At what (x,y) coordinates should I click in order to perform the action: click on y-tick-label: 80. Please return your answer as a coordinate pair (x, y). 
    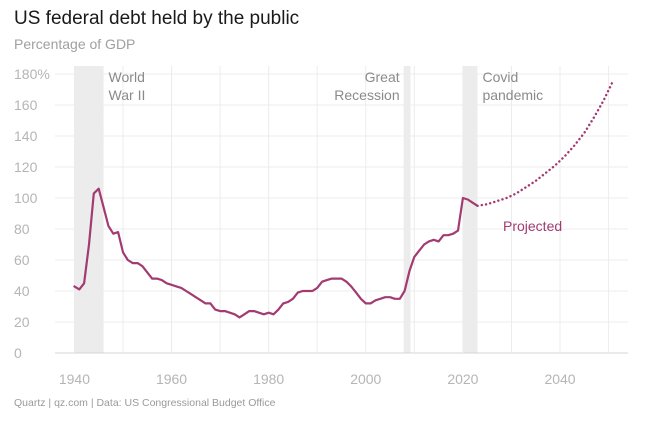
    Looking at the image, I should click on (22, 229).